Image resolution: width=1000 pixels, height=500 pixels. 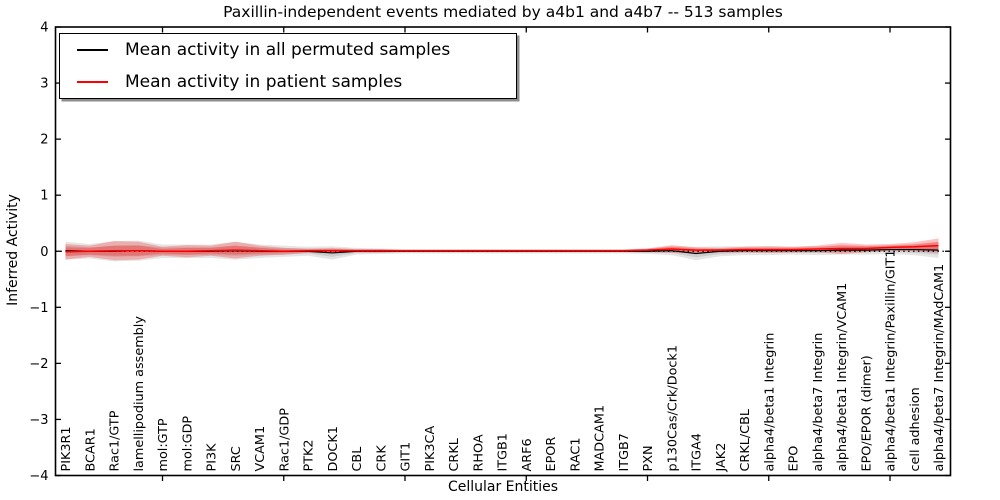 What do you see at coordinates (357, 459) in the screenshot?
I see `x-category-label: CBL` at bounding box center [357, 459].